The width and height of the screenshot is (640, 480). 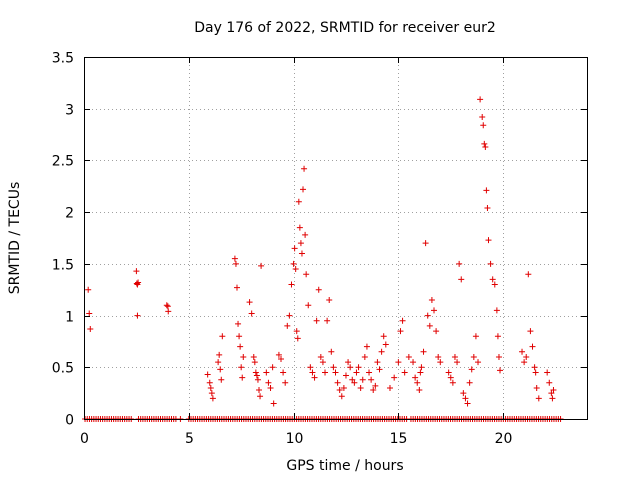 What do you see at coordinates (63, 369) in the screenshot?
I see `y-tick-label: 0.5` at bounding box center [63, 369].